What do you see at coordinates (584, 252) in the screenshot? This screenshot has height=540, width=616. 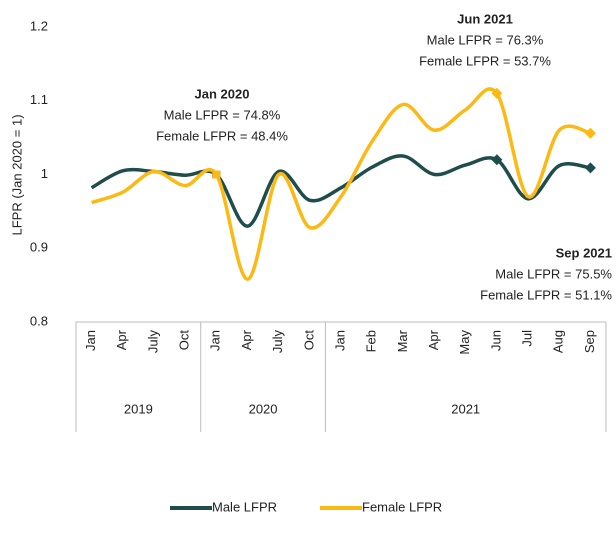 I see `annotation-title: Sep 2021` at bounding box center [584, 252].